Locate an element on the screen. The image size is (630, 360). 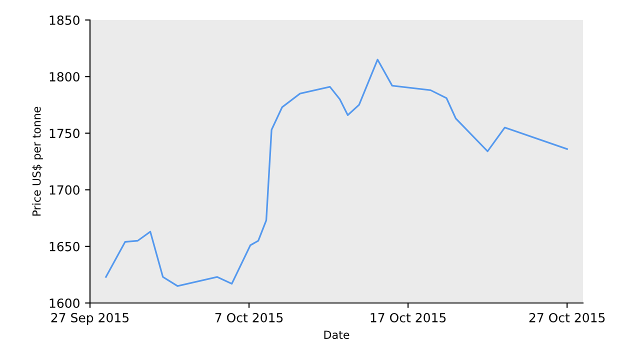
x-tick-label: 17 Oct 2015 is located at coordinates (408, 317).